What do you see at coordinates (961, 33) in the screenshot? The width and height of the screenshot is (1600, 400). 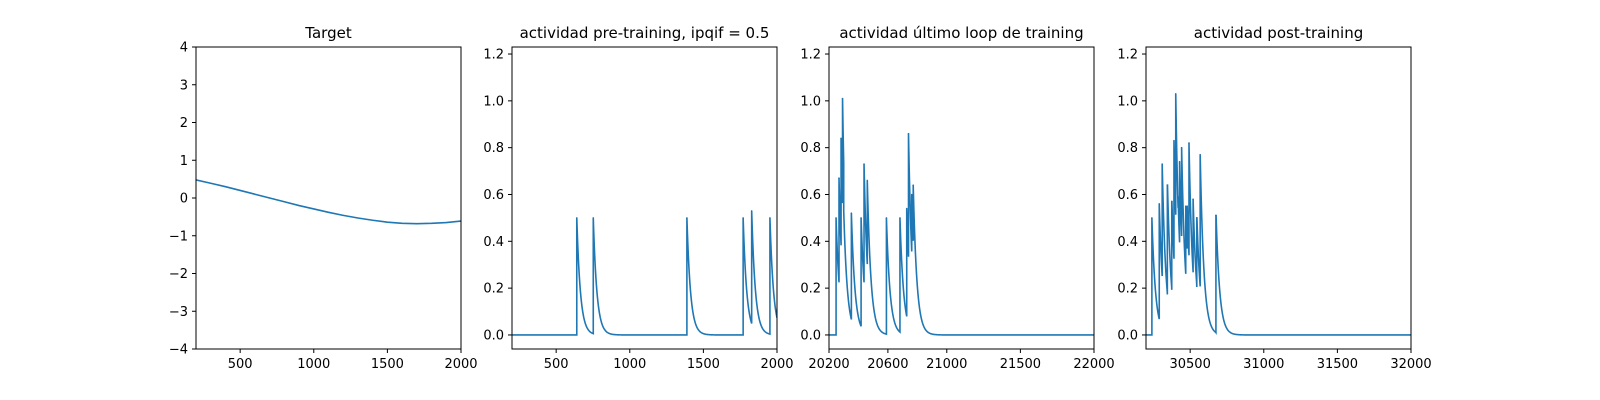 I see `chart-title: actividad último loop de training` at bounding box center [961, 33].